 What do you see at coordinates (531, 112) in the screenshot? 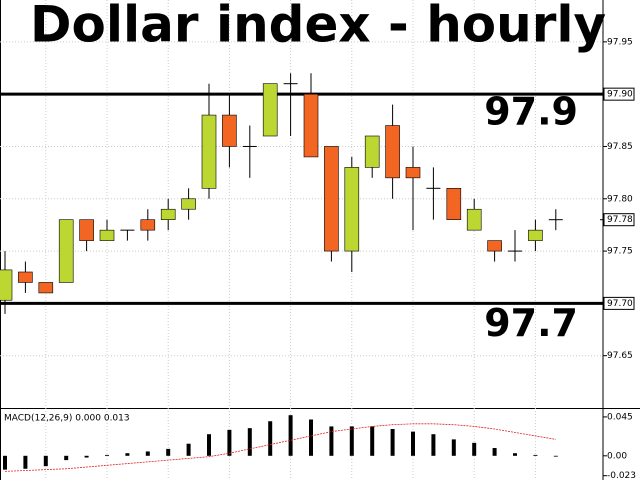
I see `level-label: 97.9` at bounding box center [531, 112].